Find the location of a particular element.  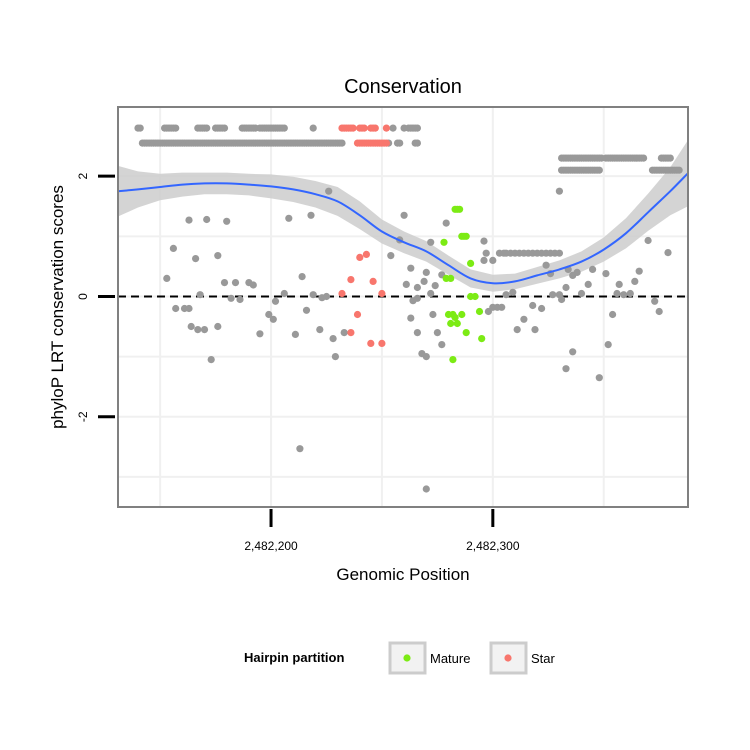

x-tick-label: 2,482,300 is located at coordinates (493, 546).